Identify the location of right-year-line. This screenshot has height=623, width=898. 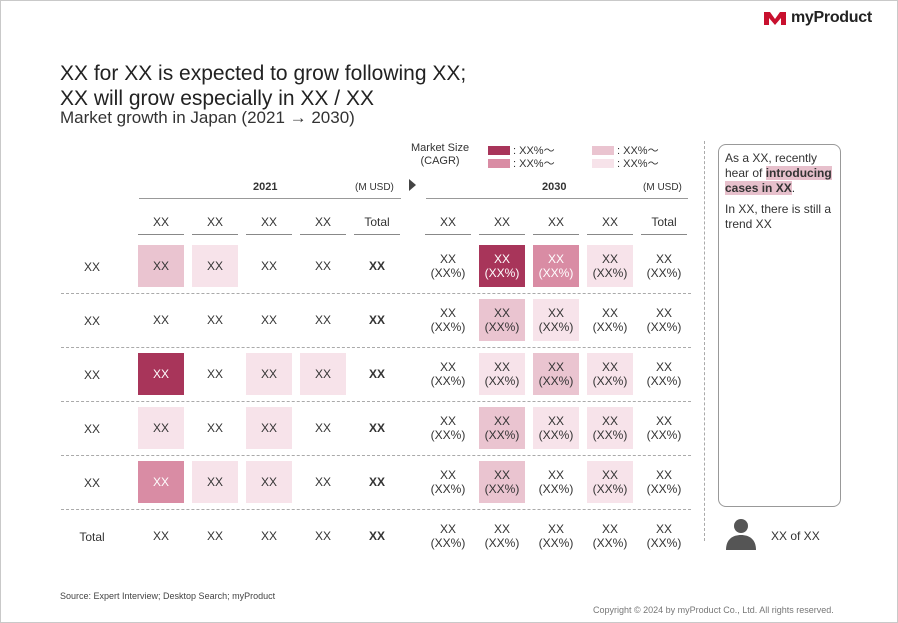
(557, 198).